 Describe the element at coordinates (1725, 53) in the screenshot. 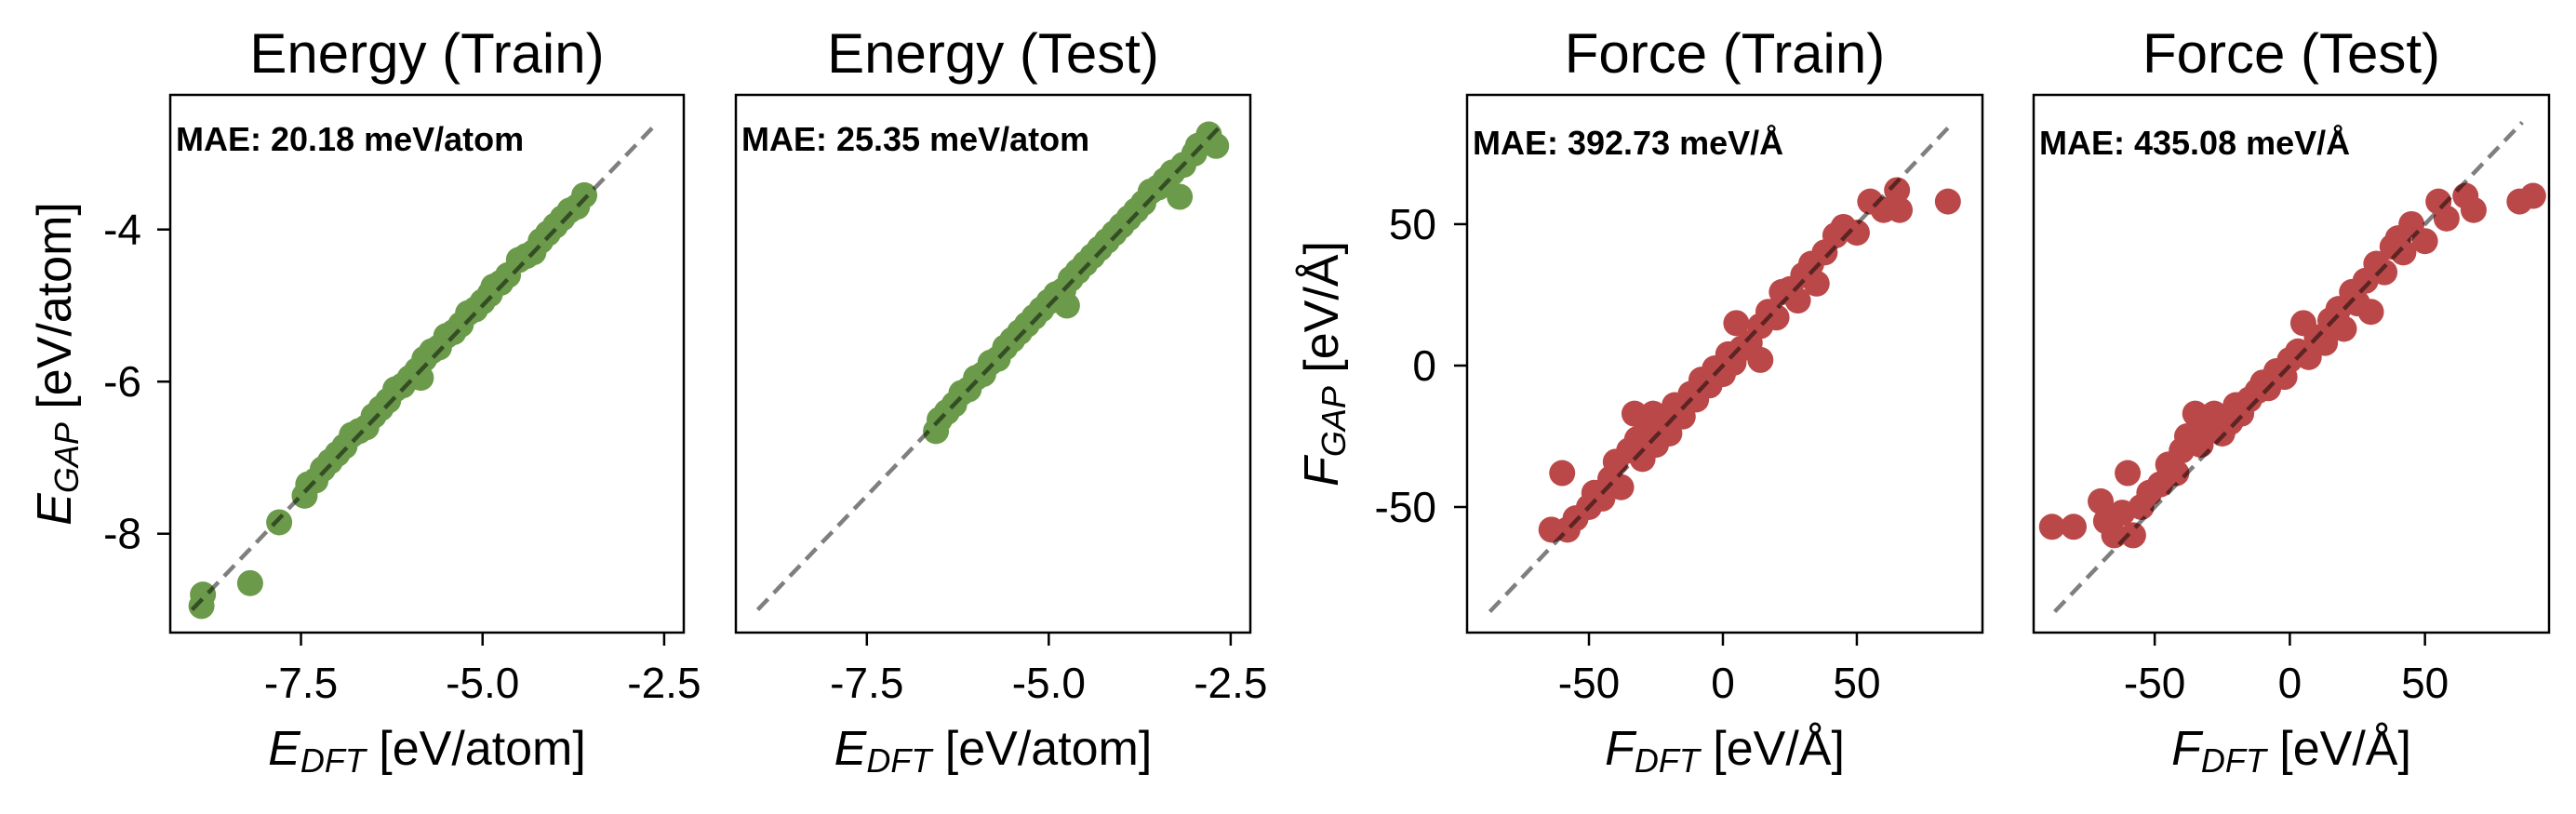

I see `subplot-title: Force (Train)` at that location.